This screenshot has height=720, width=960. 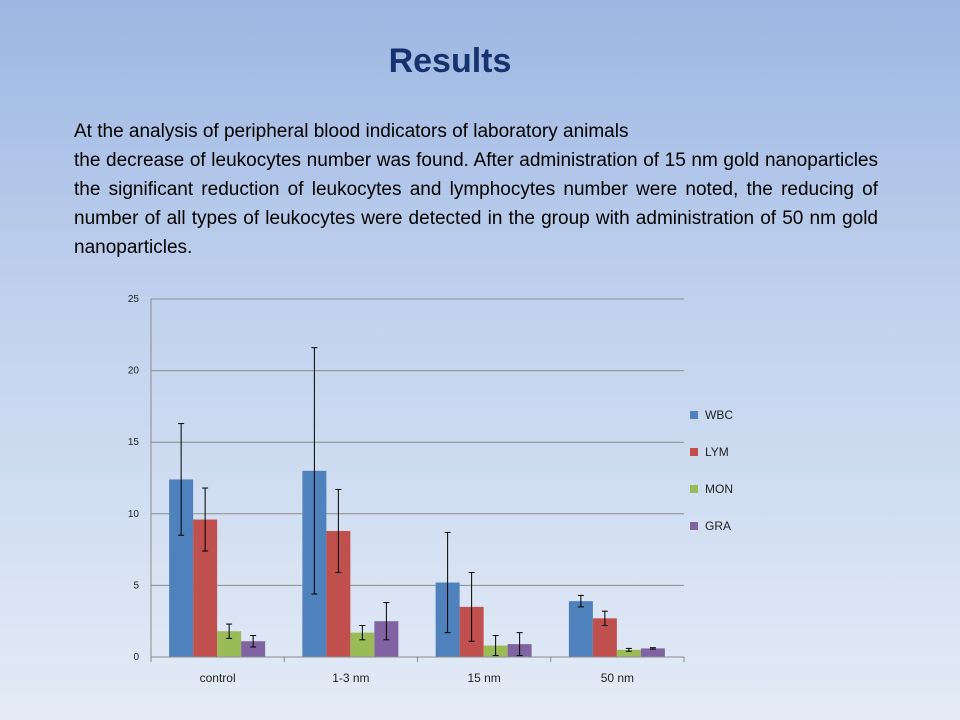 What do you see at coordinates (628, 653) in the screenshot?
I see `bar-mon` at bounding box center [628, 653].